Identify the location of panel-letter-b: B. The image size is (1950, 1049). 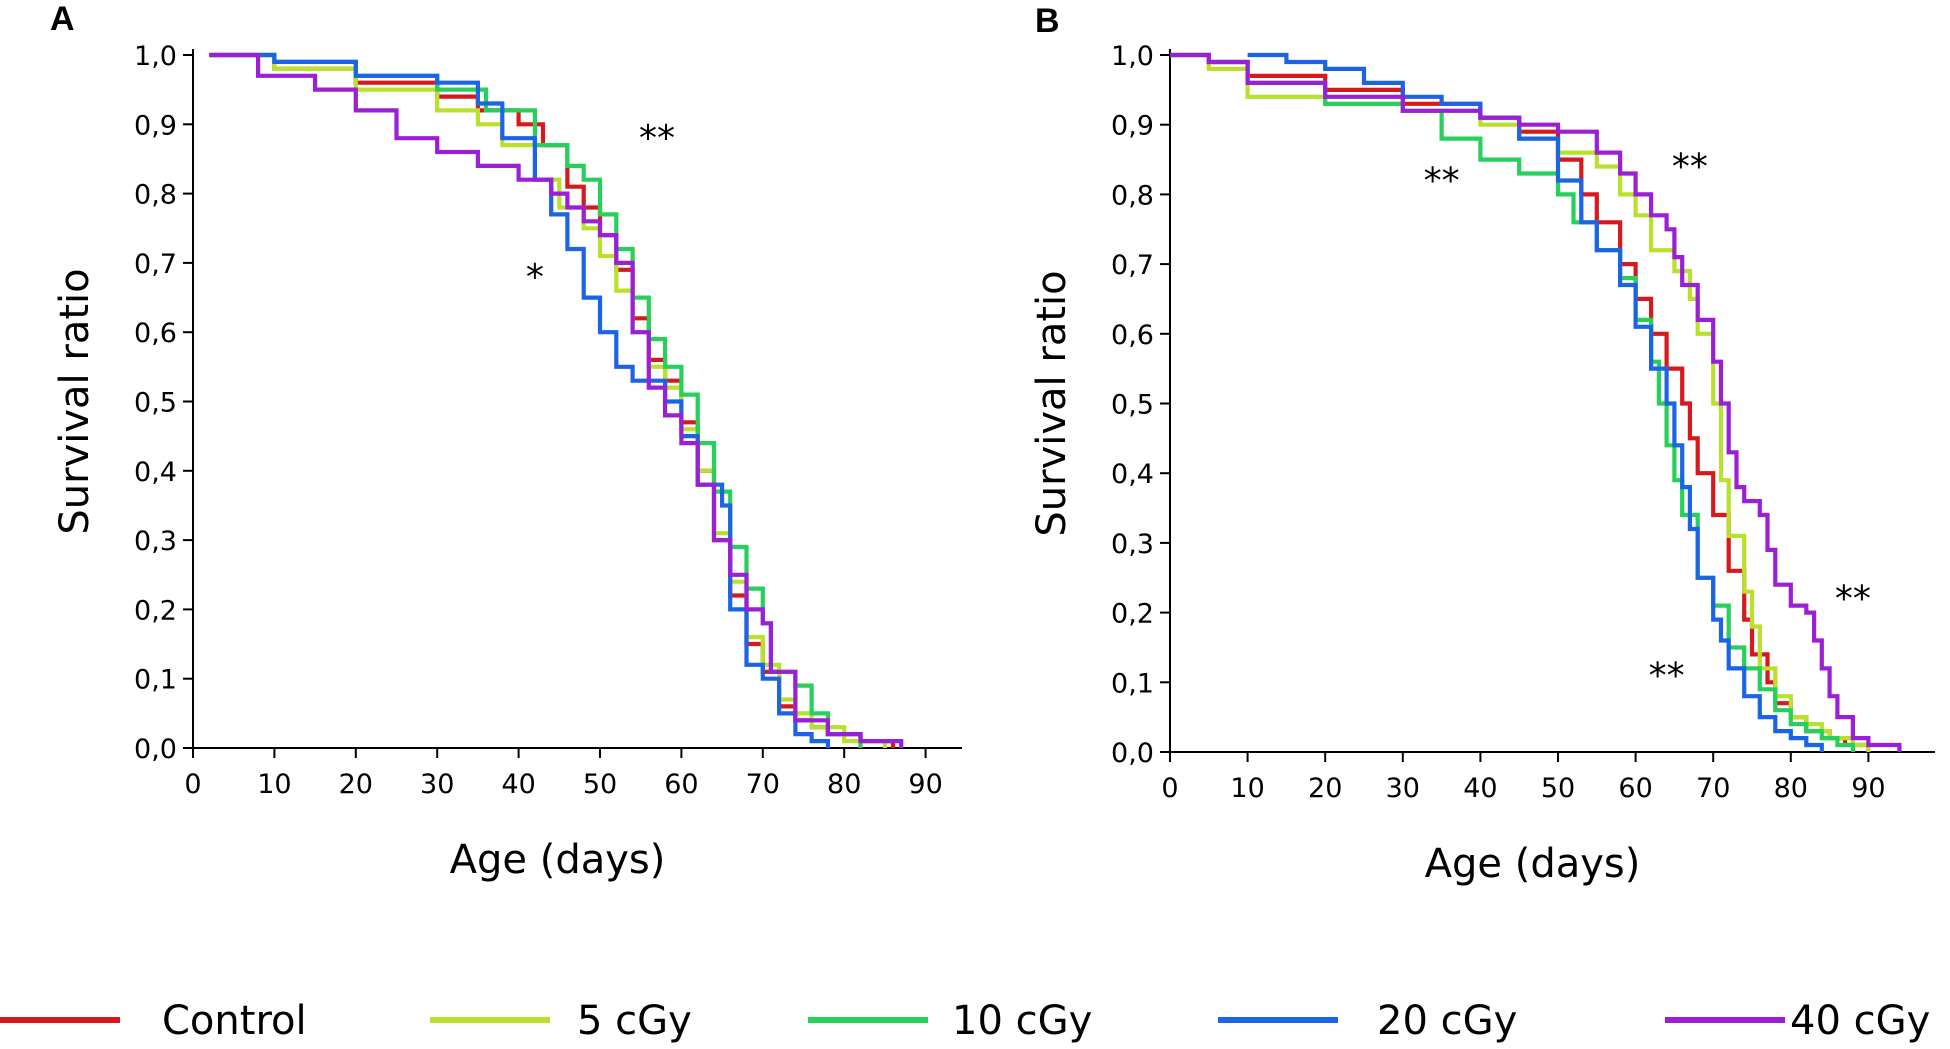
(1047, 21).